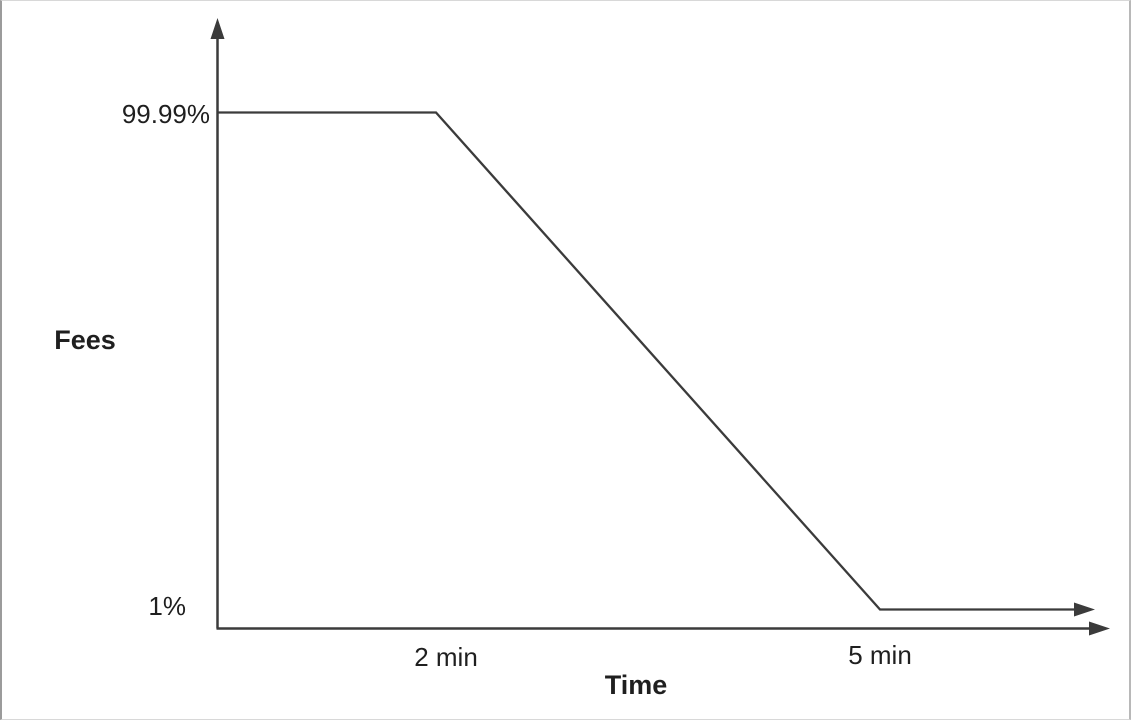 The width and height of the screenshot is (1131, 720). Describe the element at coordinates (880, 655) in the screenshot. I see `x-tick-label-5min: 5 min` at that location.